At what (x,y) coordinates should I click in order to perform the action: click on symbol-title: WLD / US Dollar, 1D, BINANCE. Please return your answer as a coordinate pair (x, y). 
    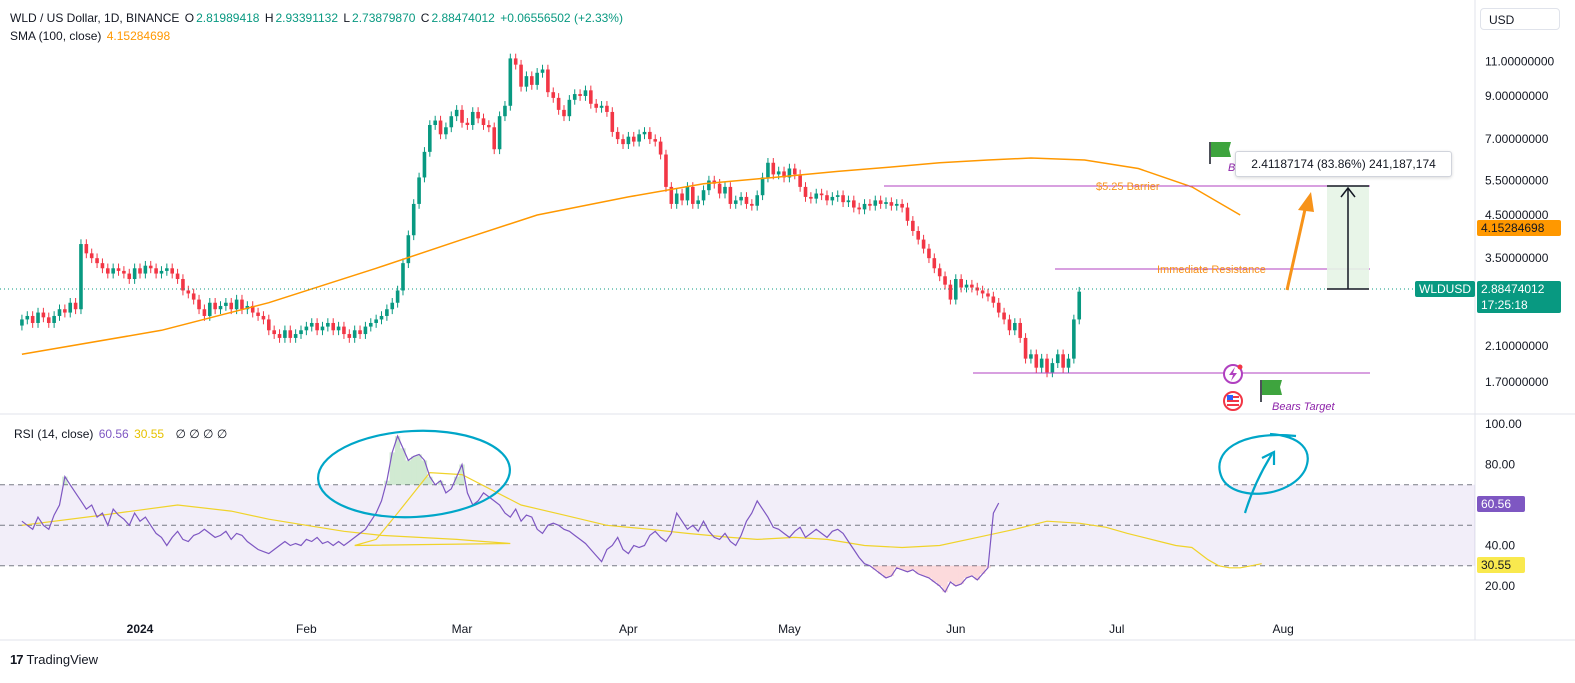
    Looking at the image, I should click on (95, 18).